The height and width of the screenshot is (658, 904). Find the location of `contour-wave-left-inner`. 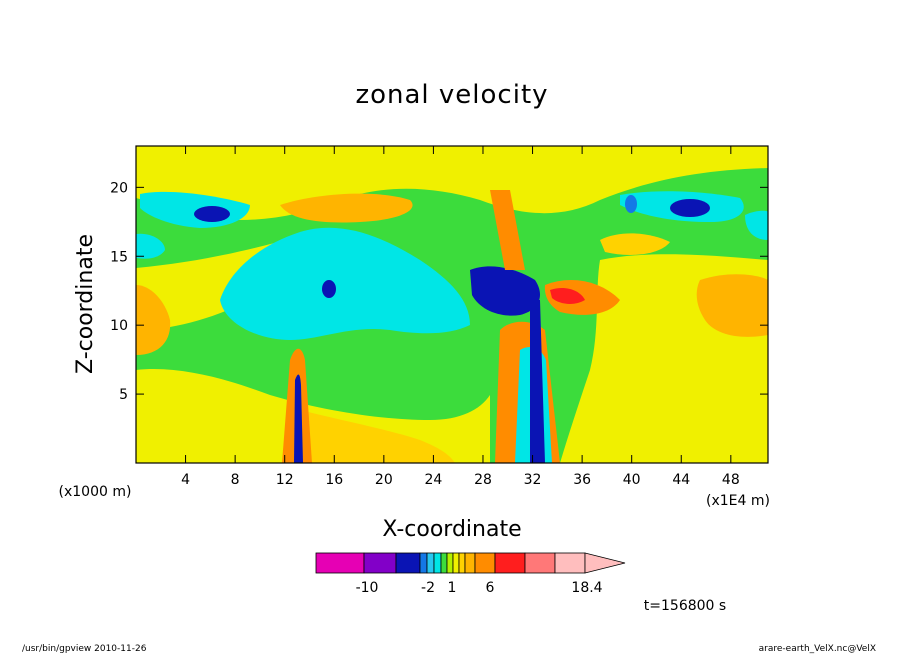

contour-wave-left-inner is located at coordinates (298, 418).